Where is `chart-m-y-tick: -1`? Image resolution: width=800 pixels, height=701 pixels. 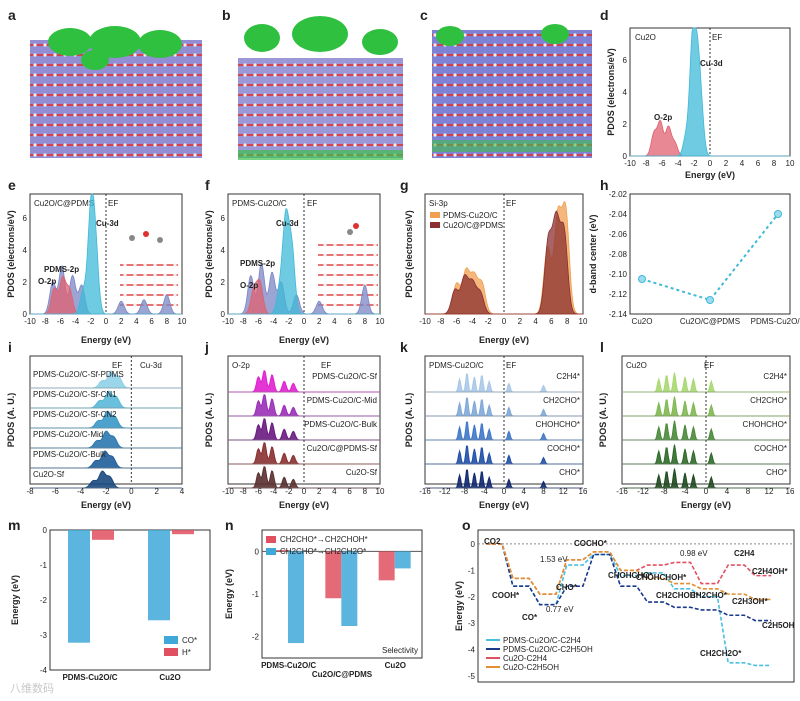
chart-m-y-tick: -1 is located at coordinates (44, 565).